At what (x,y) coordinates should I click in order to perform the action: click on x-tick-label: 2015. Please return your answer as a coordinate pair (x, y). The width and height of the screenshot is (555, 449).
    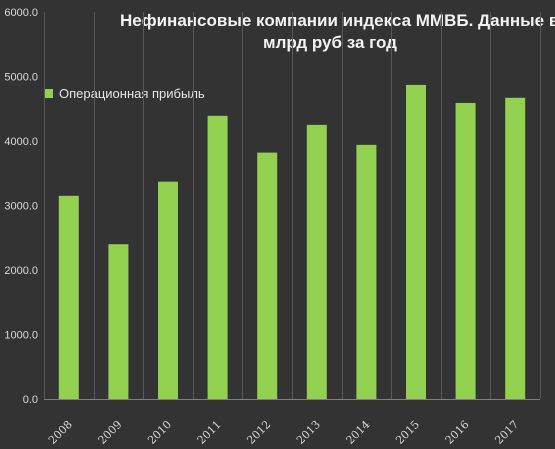
    Looking at the image, I should click on (407, 432).